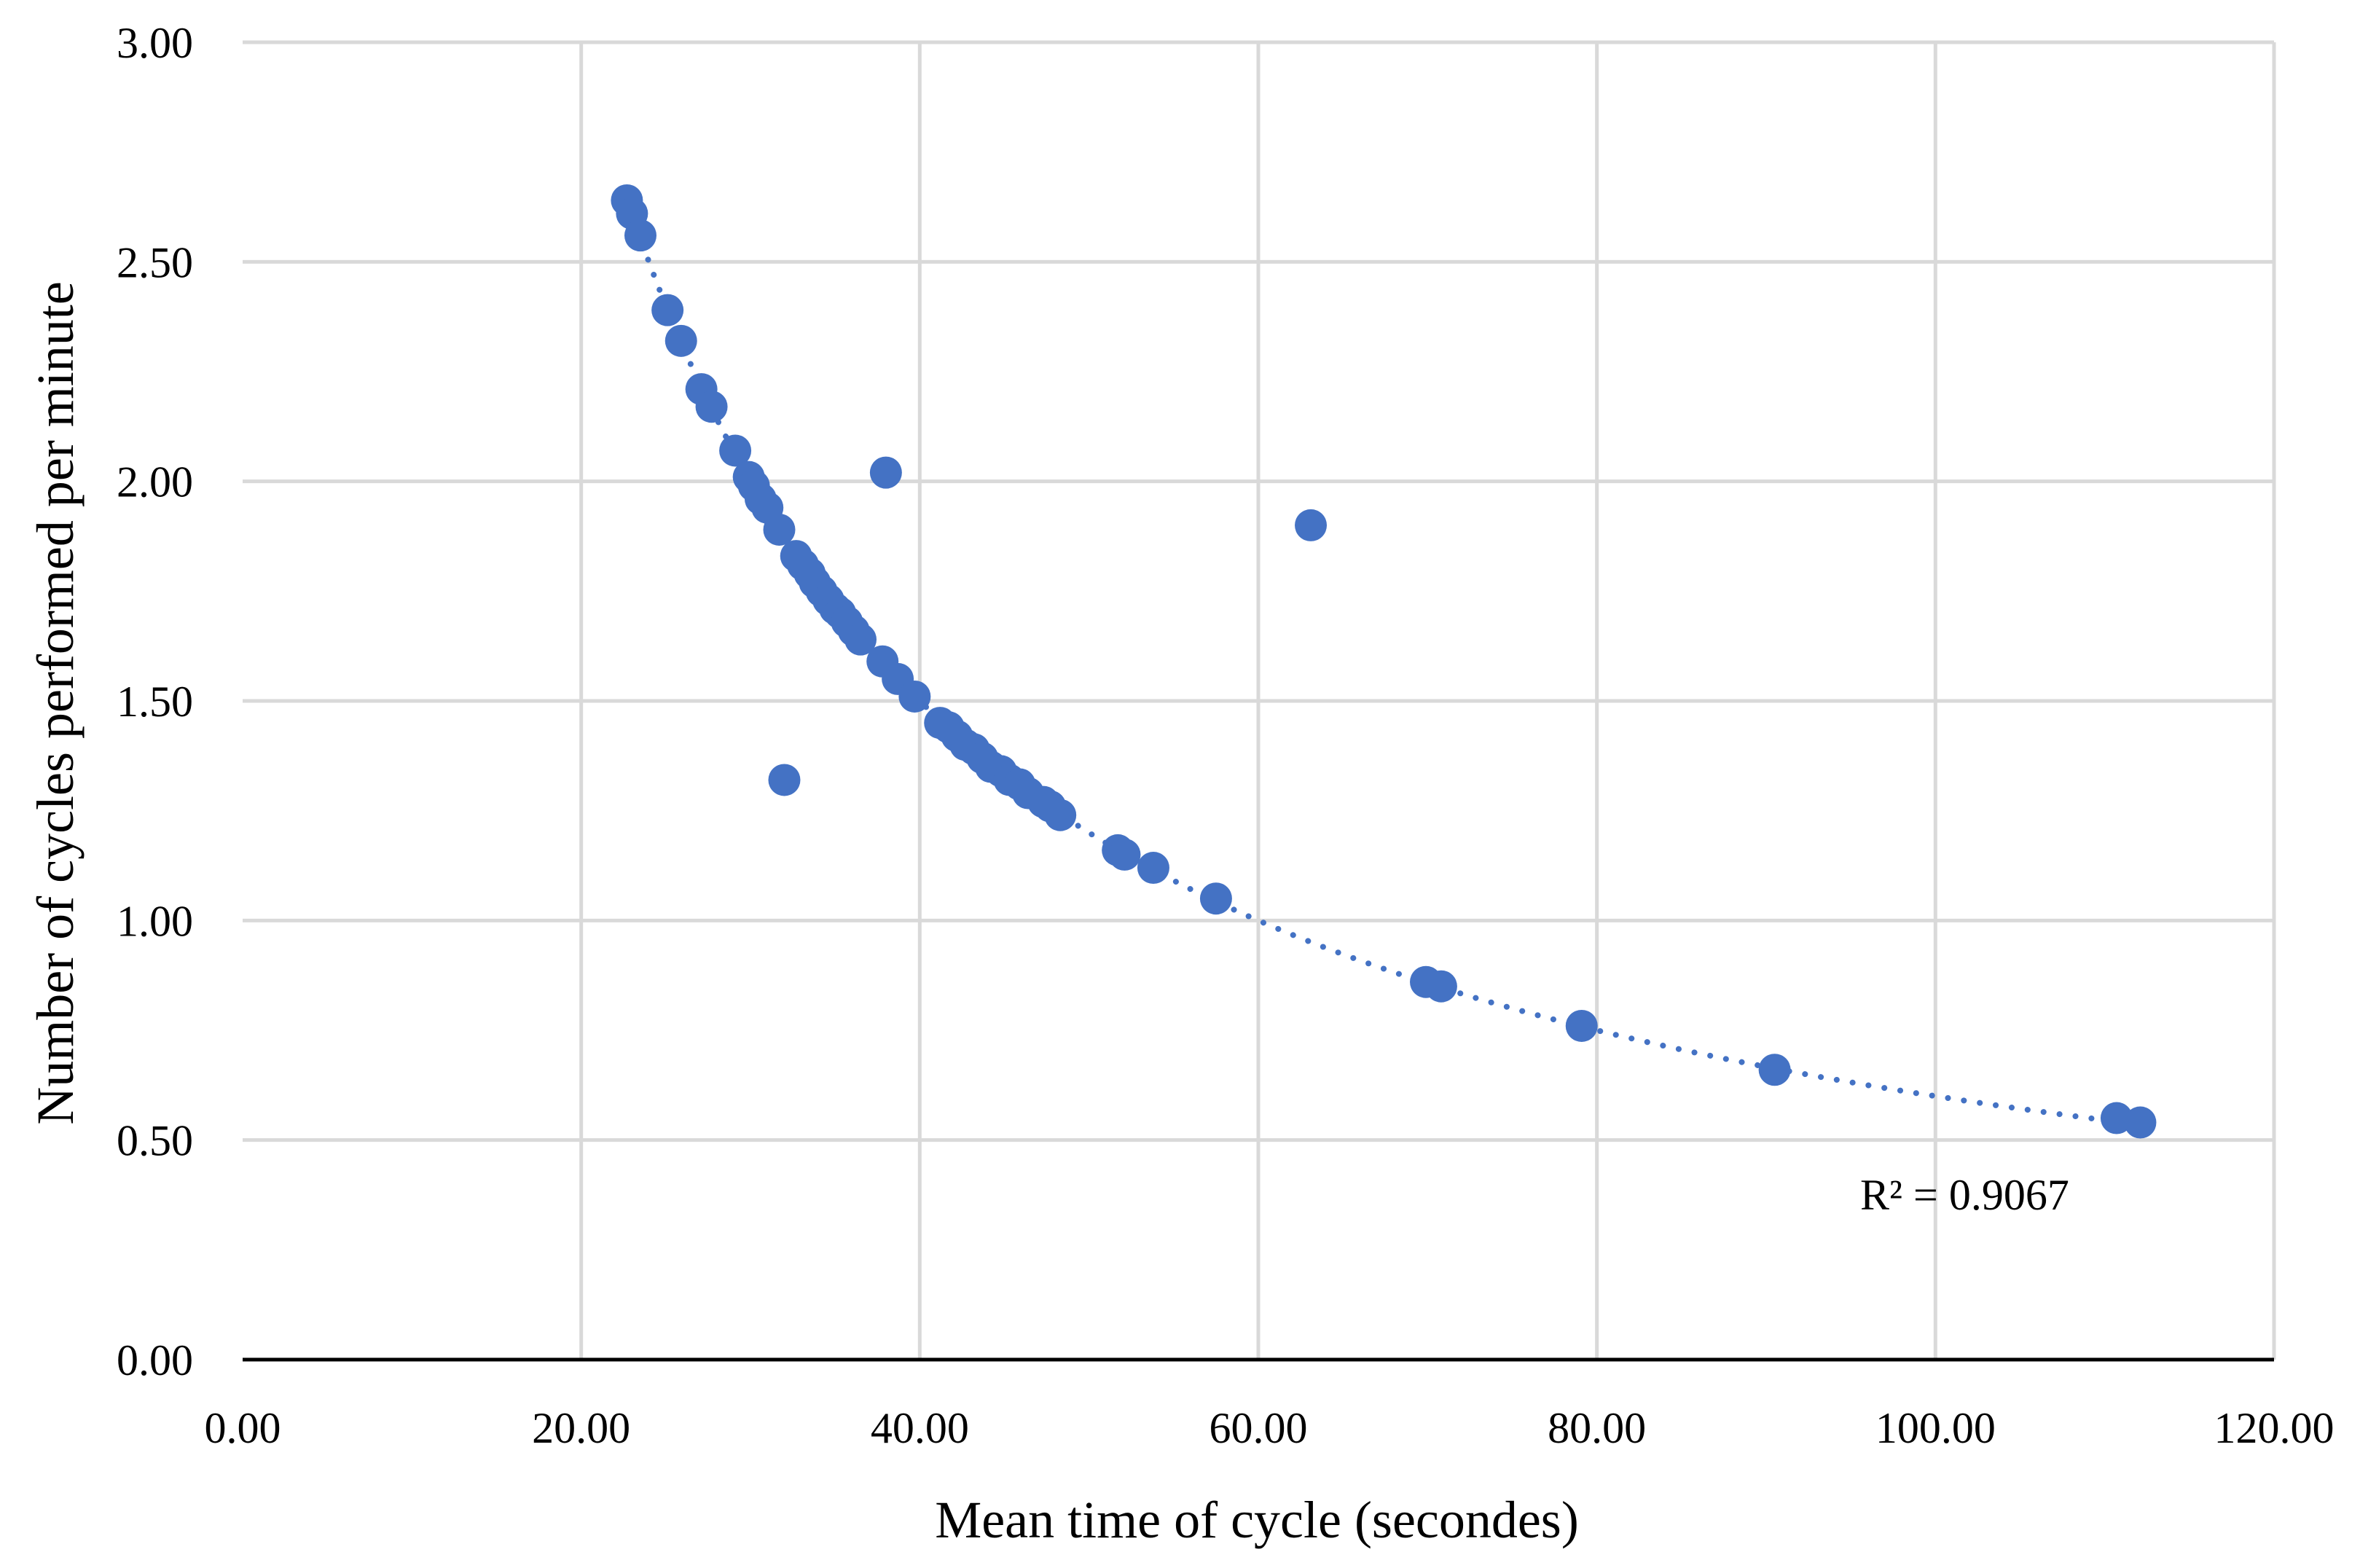 This screenshot has height=1568, width=2360. What do you see at coordinates (1964, 1195) in the screenshot?
I see `r-squared-label: R² = 0.9067` at bounding box center [1964, 1195].